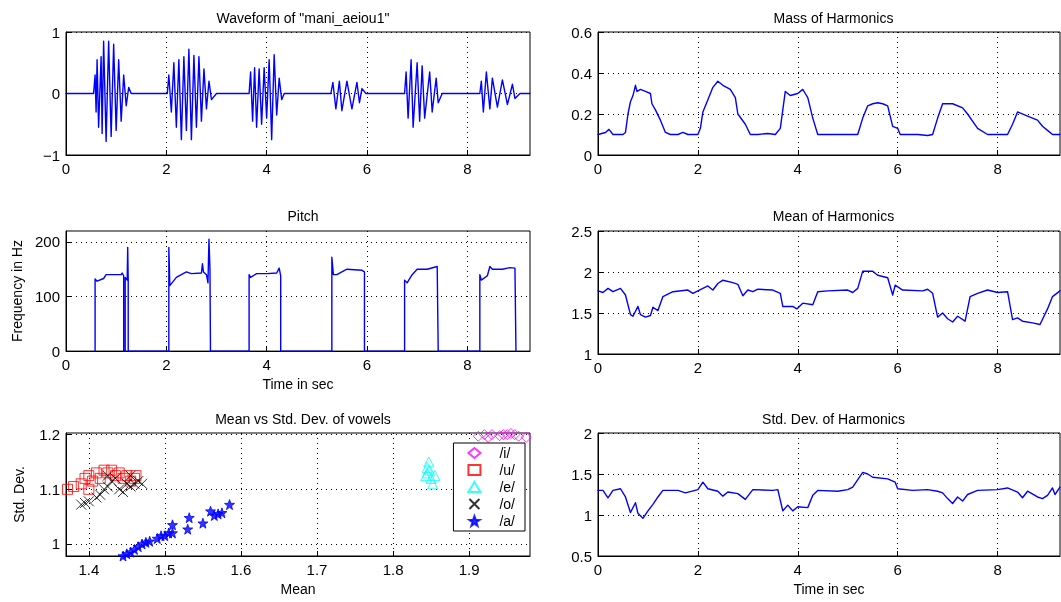 The height and width of the screenshot is (602, 1061). What do you see at coordinates (833, 18) in the screenshot?
I see `chart-title: Mass of Harmonics` at bounding box center [833, 18].